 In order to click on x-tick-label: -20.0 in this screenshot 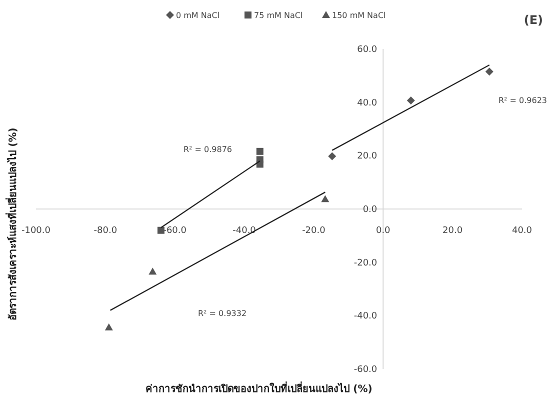, I will do `click(314, 231)`.